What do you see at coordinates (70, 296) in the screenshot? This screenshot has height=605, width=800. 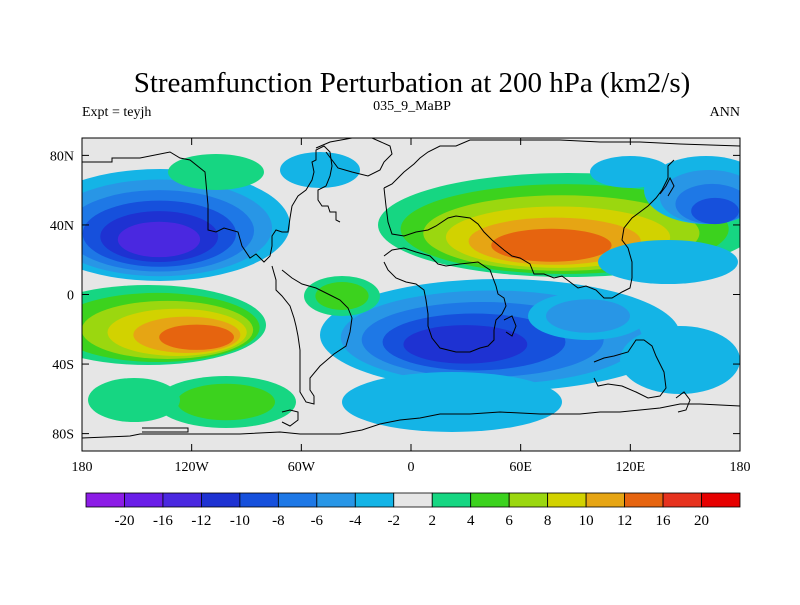 I see `y-tick-label-2: 0` at bounding box center [70, 296].